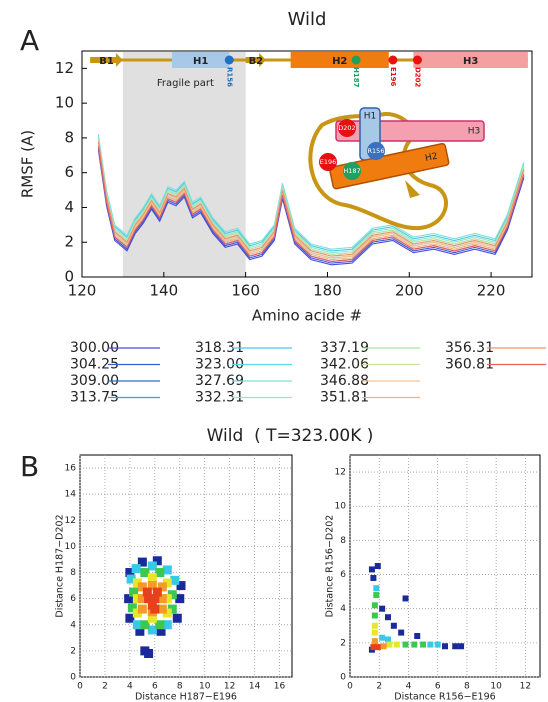  I want to click on panel-label: A, so click(29, 40).